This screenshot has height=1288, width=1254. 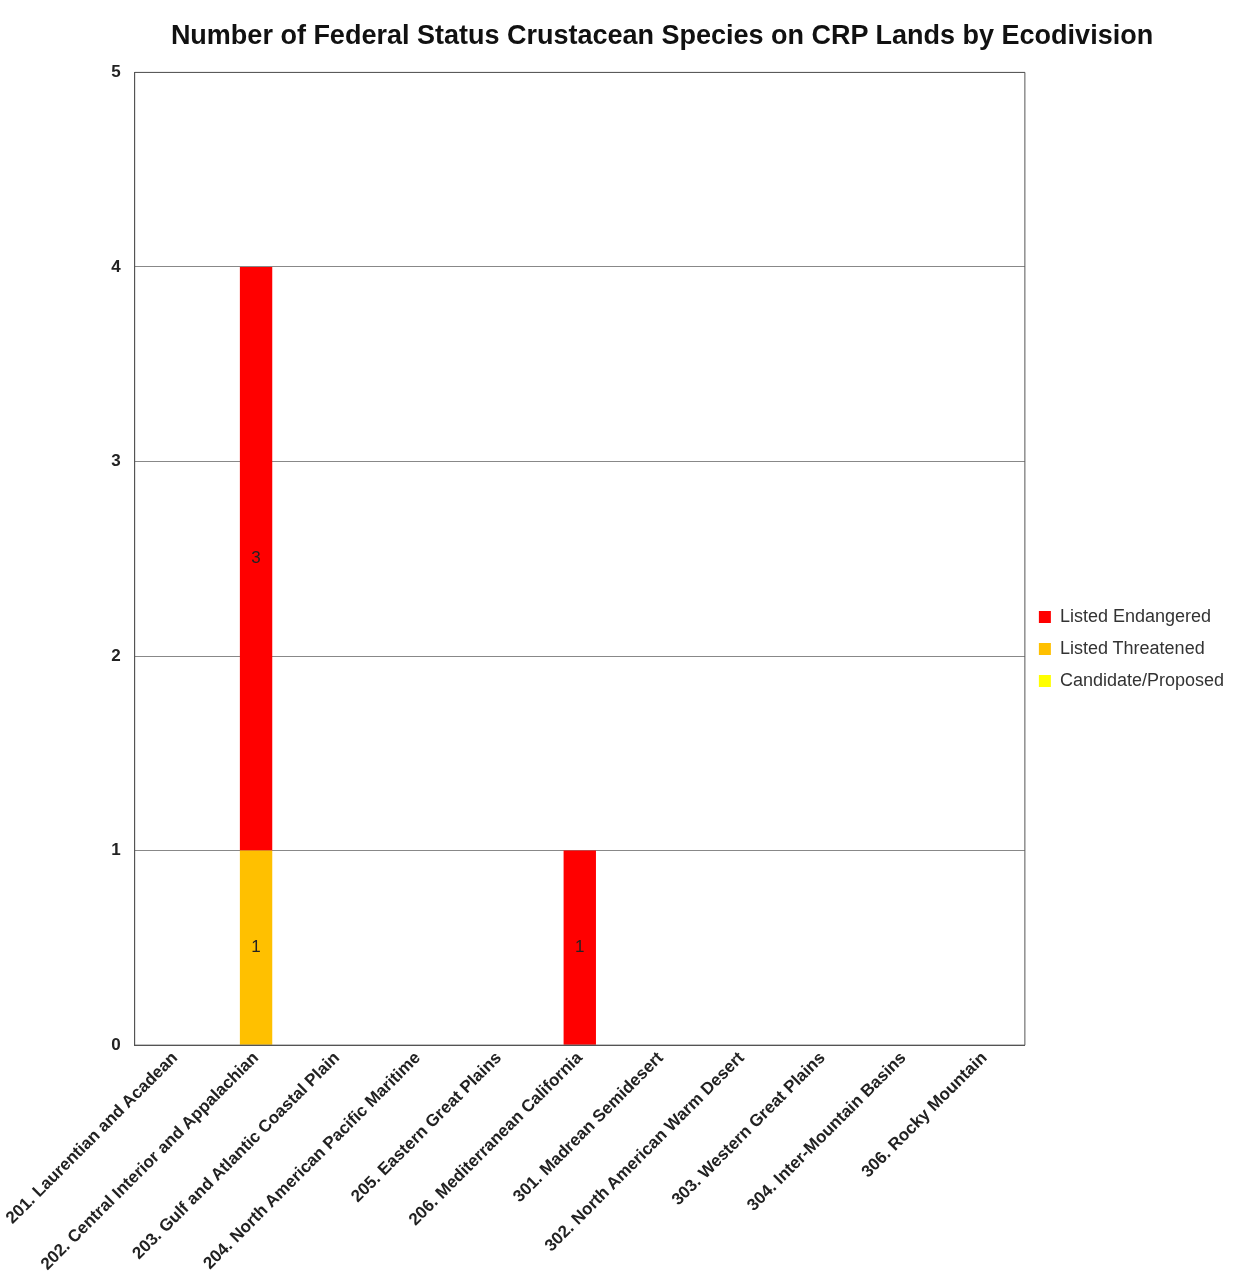 I want to click on y-tick-label: 0, so click(x=116, y=1044).